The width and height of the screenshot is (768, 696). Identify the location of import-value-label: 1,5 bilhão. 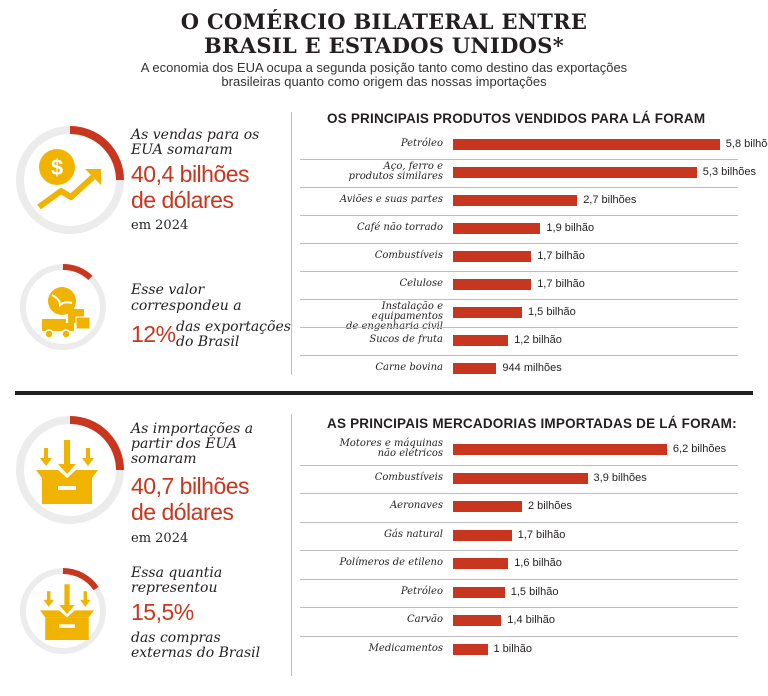
(534, 591).